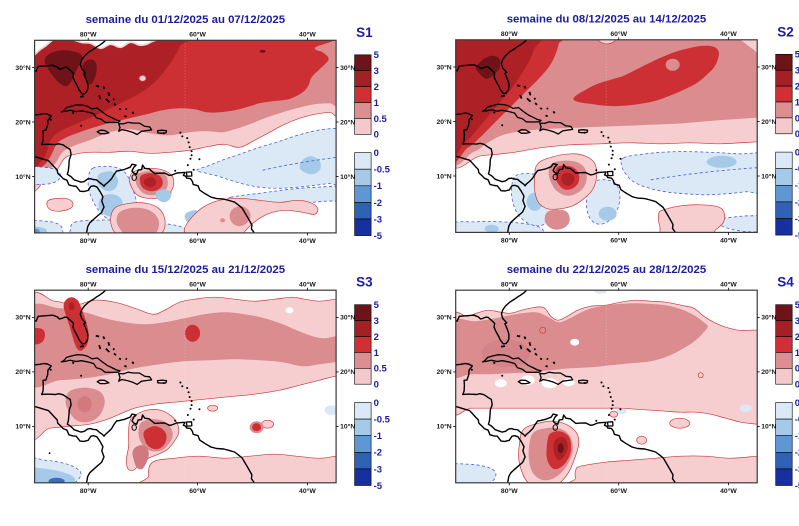  What do you see at coordinates (364, 32) in the screenshot?
I see `svg-text: S1` at bounding box center [364, 32].